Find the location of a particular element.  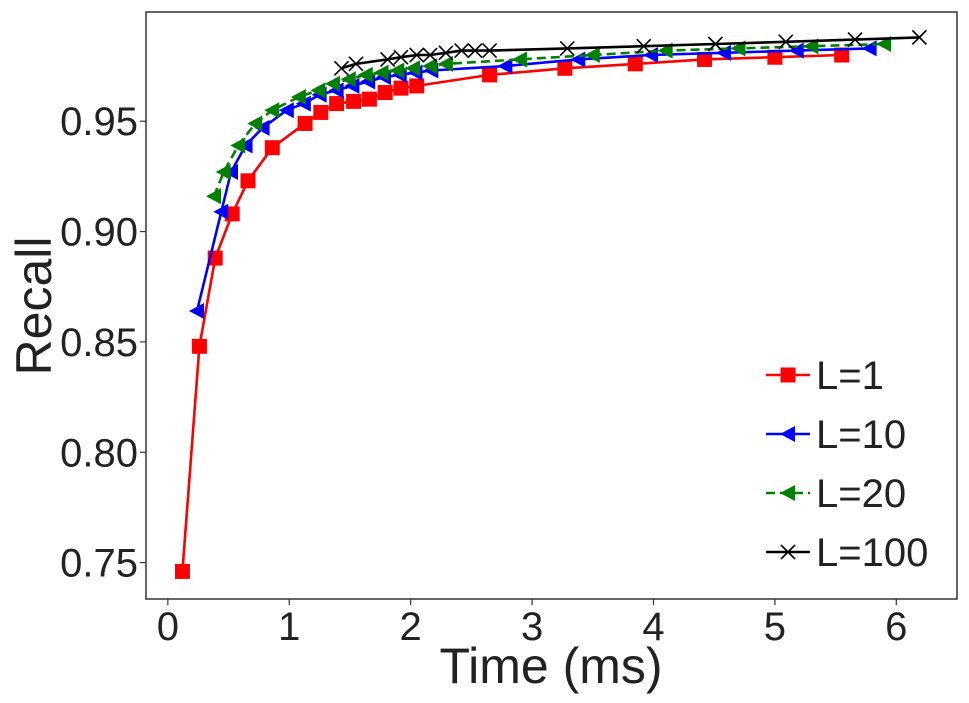

x-tick-label: 1 is located at coordinates (289, 627).